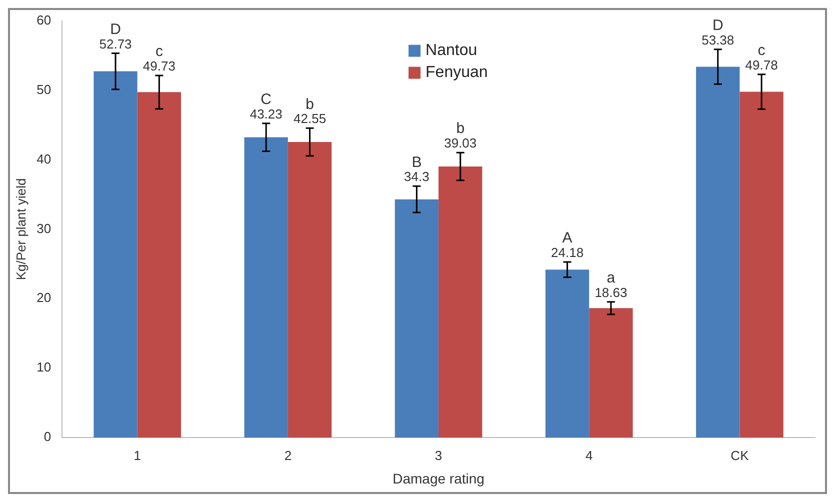 The width and height of the screenshot is (835, 502). What do you see at coordinates (438, 455) in the screenshot?
I see `x-tick-label: 3` at bounding box center [438, 455].